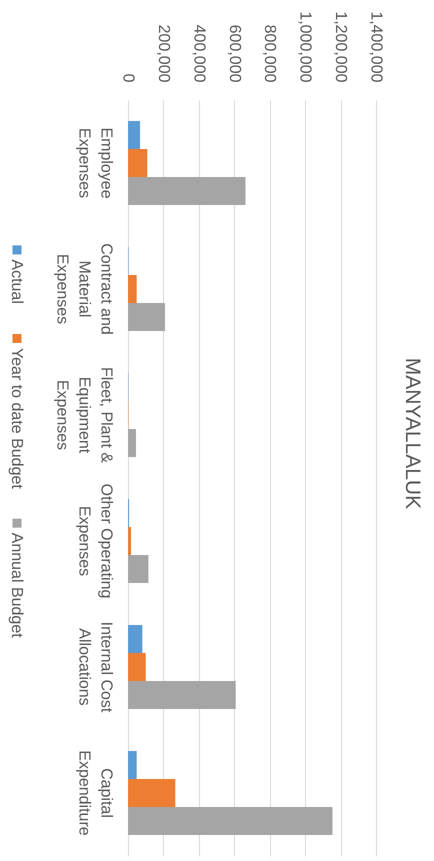 This screenshot has width=434, height=861. What do you see at coordinates (16, 419) in the screenshot?
I see `legend-label: Year to date Budget` at bounding box center [16, 419].